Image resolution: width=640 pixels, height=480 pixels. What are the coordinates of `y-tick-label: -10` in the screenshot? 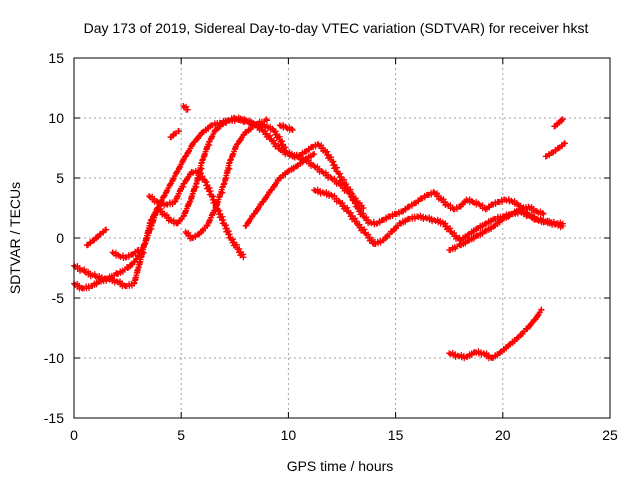 It's located at (54, 358).